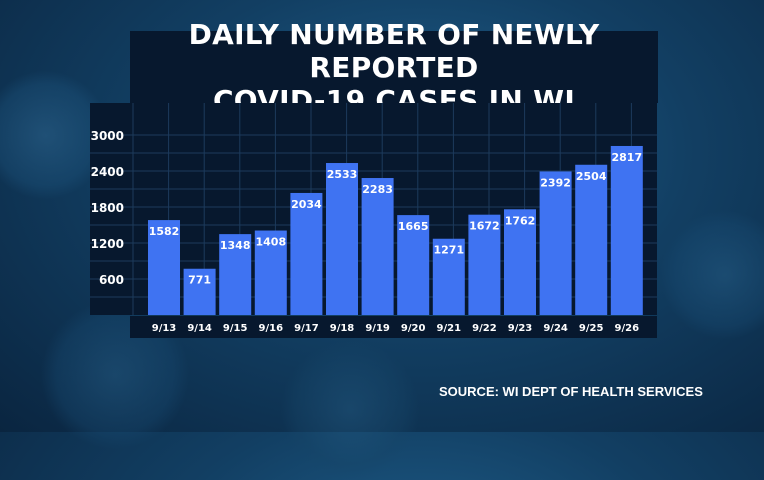  Describe the element at coordinates (271, 328) in the screenshot. I see `x-tick-label: 9/16` at that location.